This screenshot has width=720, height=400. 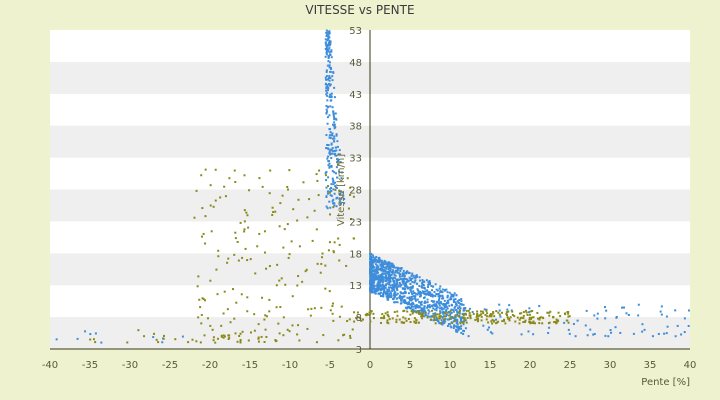 What do you see at coordinates (355, 63) in the screenshot?
I see `y-tick-label: 48` at bounding box center [355, 63].